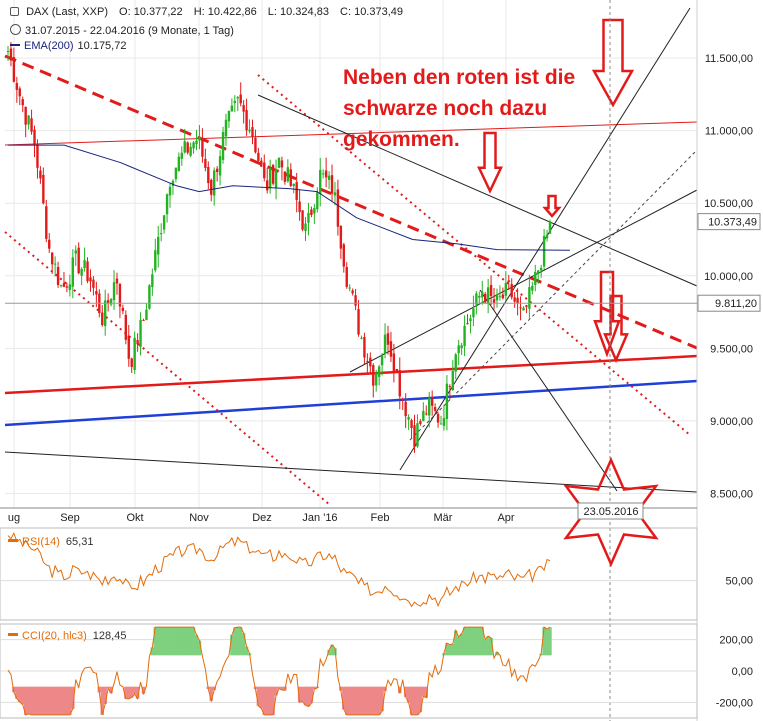 Image resolution: width=763 pixels, height=721 pixels. What do you see at coordinates (372, 12) in the screenshot?
I see `close-value: C: 10.373,49` at bounding box center [372, 12].